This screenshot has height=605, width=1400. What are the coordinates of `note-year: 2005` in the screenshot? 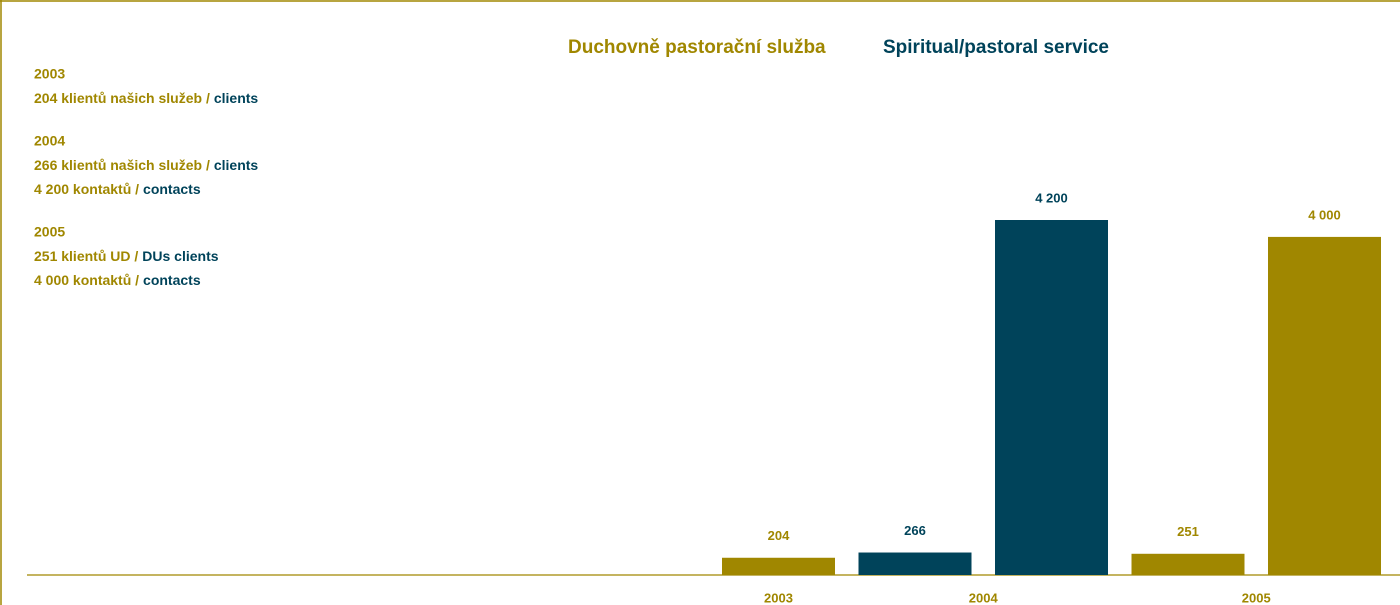 It's located at (49, 232).